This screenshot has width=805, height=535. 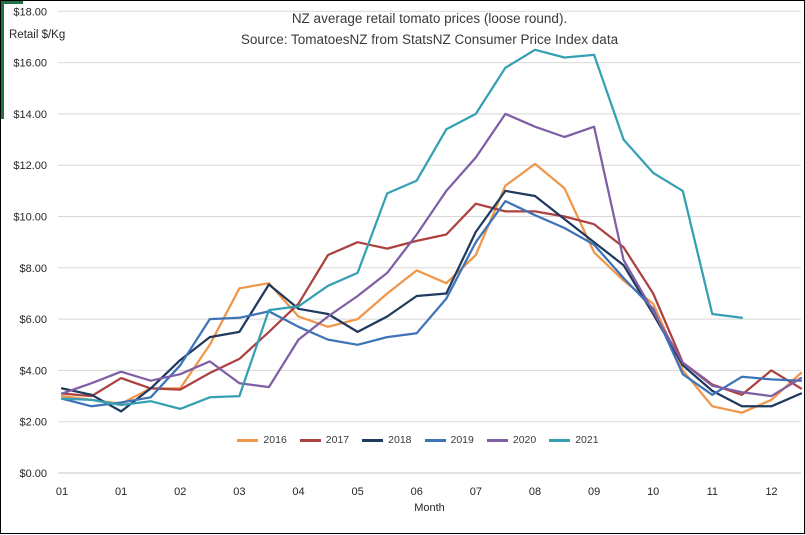 I want to click on y-tick-label: $4.00, so click(x=33, y=371).